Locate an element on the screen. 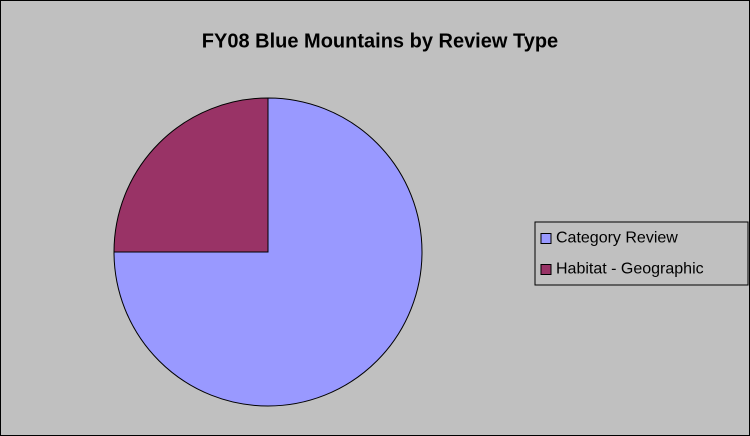 The height and width of the screenshot is (436, 750). pie-slice is located at coordinates (191, 175).